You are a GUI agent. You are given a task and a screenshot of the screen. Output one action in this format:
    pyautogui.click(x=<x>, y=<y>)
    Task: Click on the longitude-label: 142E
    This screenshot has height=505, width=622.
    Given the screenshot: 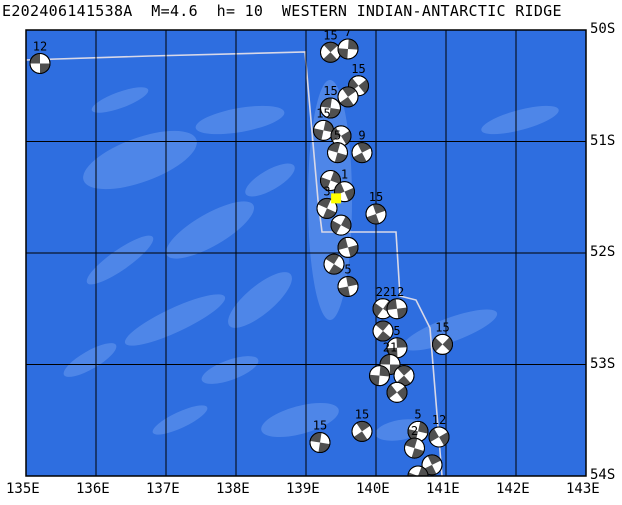 What is the action you would take?
    pyautogui.click(x=513, y=489)
    